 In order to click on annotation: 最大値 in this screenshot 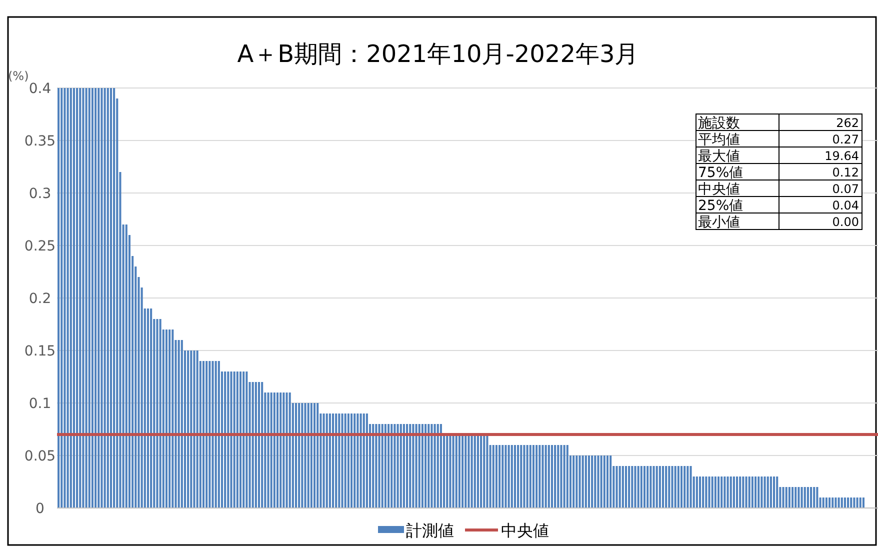, I will do `click(719, 156)`.